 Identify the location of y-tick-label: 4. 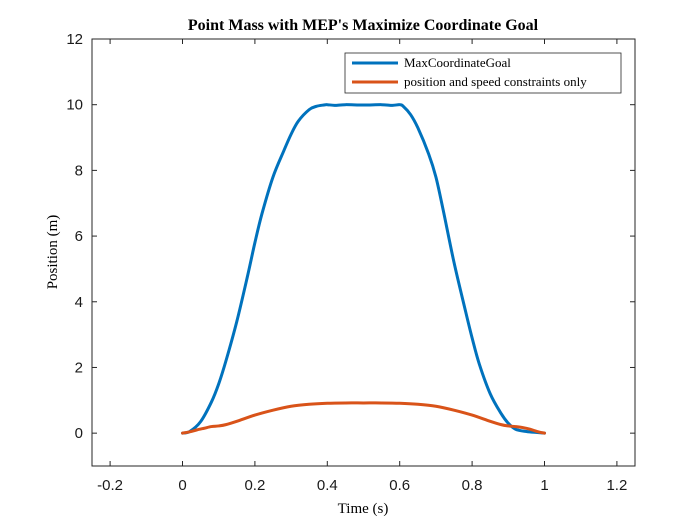
(79, 302).